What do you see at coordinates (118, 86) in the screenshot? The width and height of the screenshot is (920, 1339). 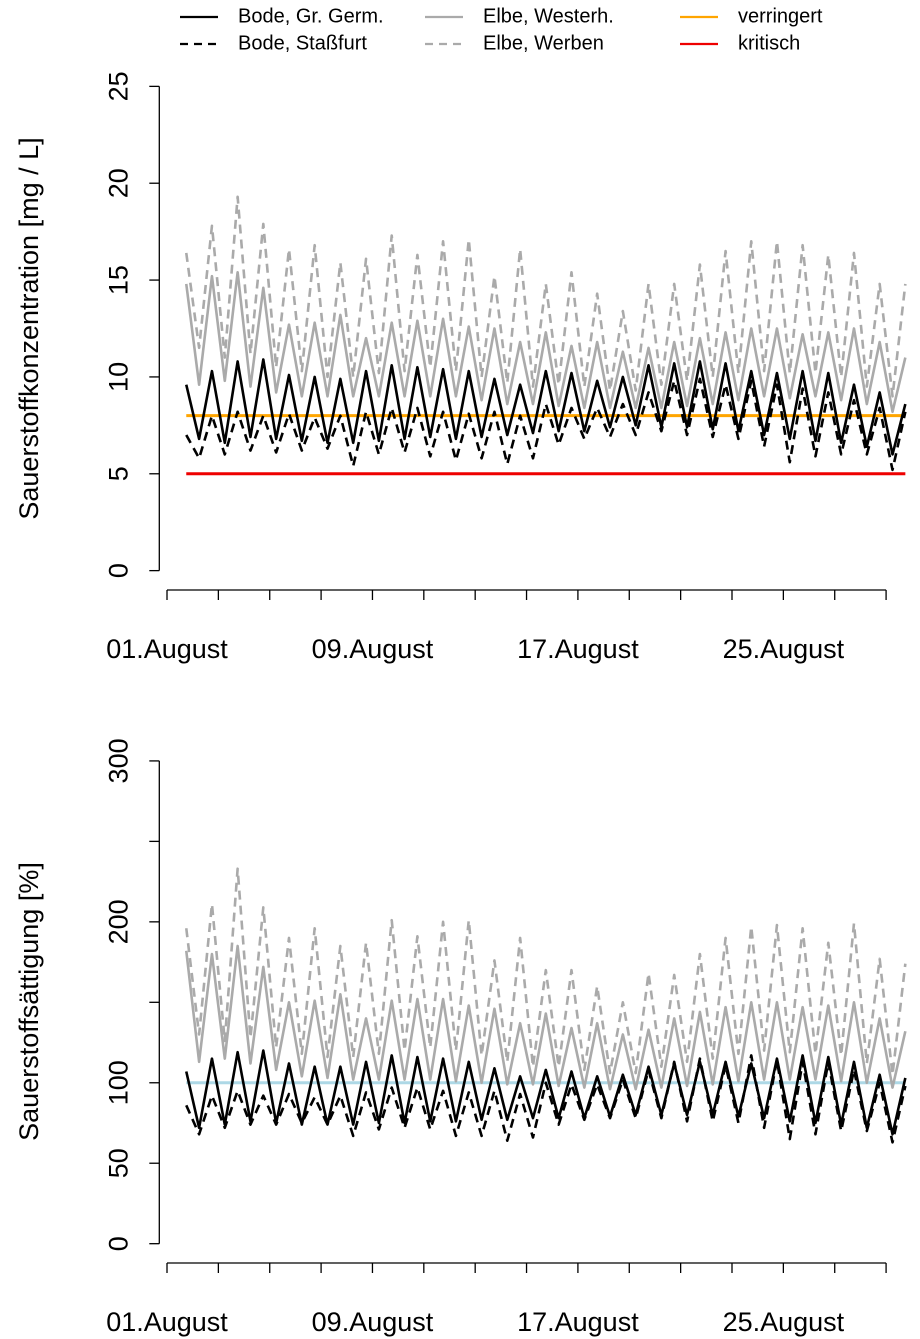 I see `y-tick-label: 25` at bounding box center [118, 86].